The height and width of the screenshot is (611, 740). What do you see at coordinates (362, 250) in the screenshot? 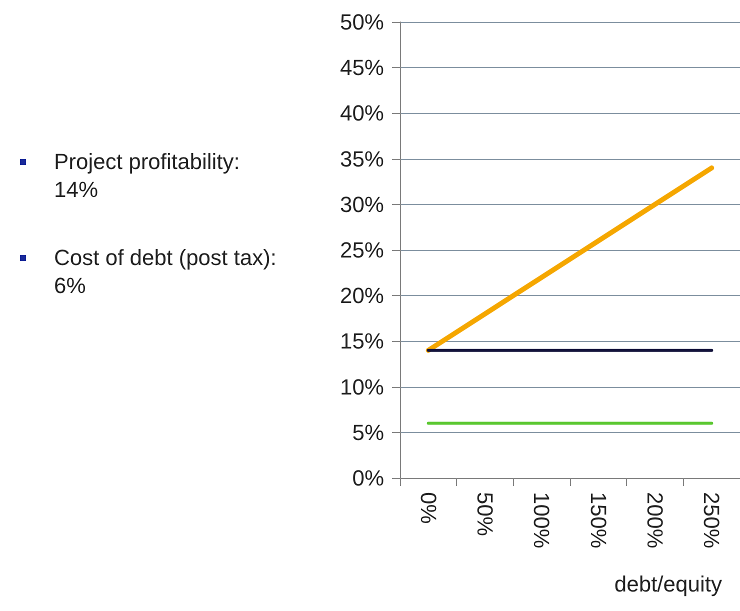
I see `y-tick-label: 25%` at bounding box center [362, 250].